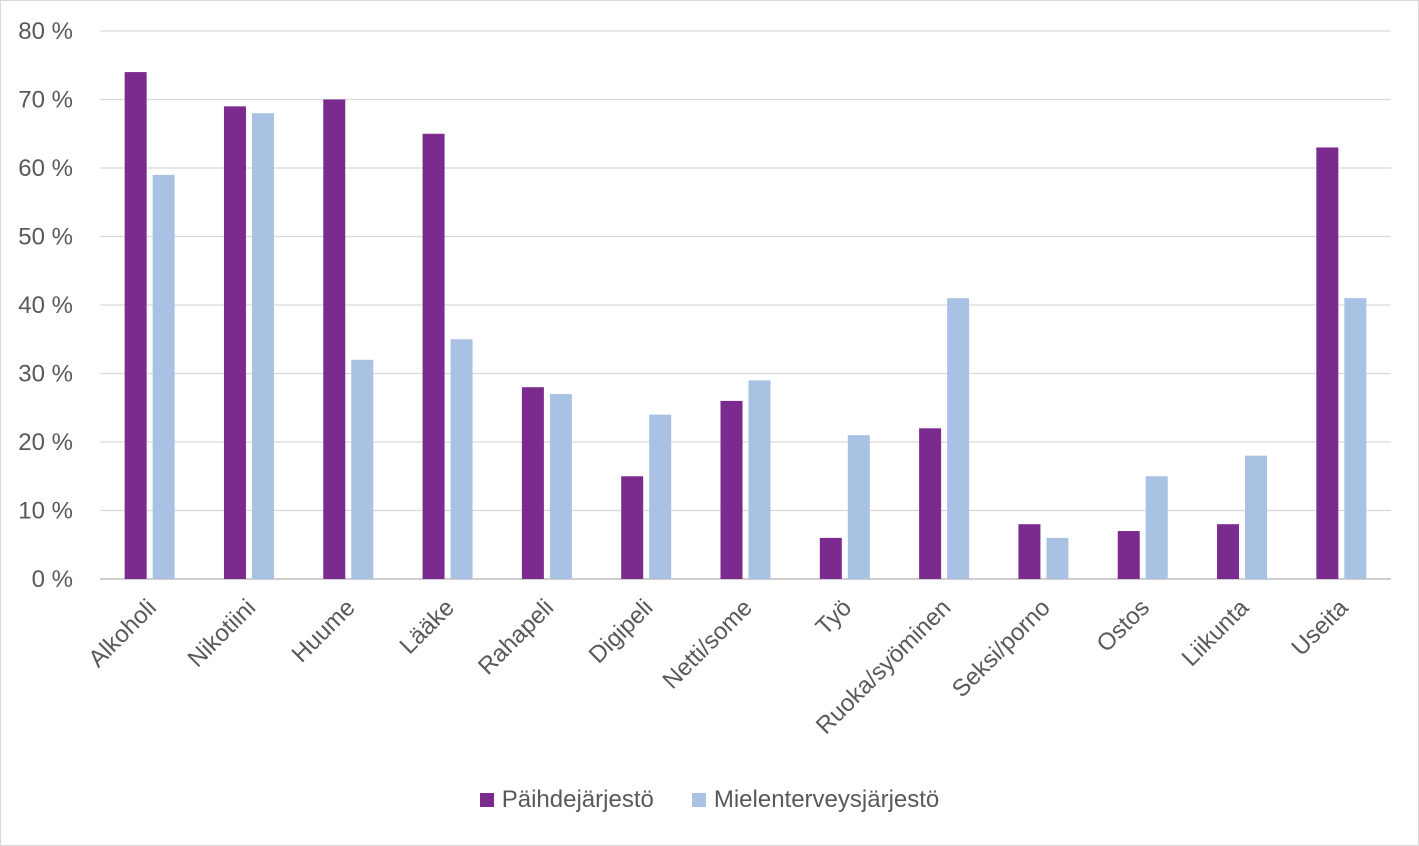 The height and width of the screenshot is (846, 1419). I want to click on x-tick-label: Seksi/porno, so click(1001, 648).